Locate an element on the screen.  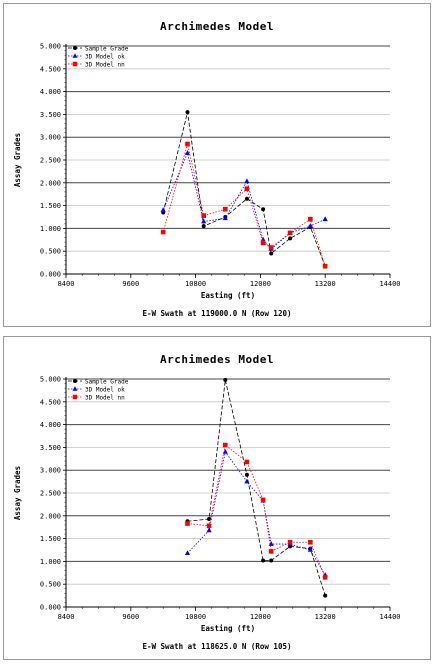
x-tick-label: 13200 is located at coordinates (325, 617).